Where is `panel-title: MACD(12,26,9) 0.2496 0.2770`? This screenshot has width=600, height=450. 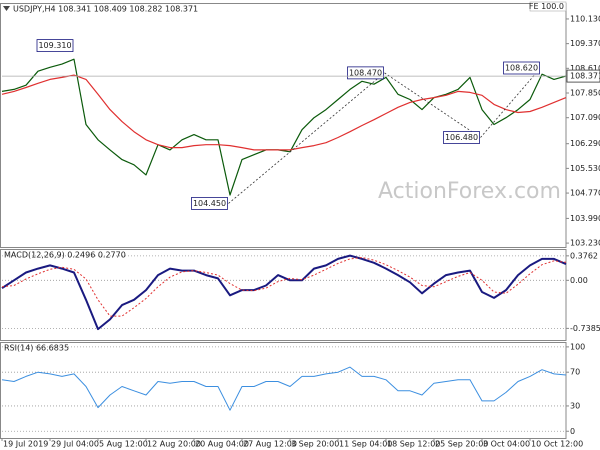 panel-title: MACD(12,26,9) 0.2496 0.2770 is located at coordinates (65, 255).